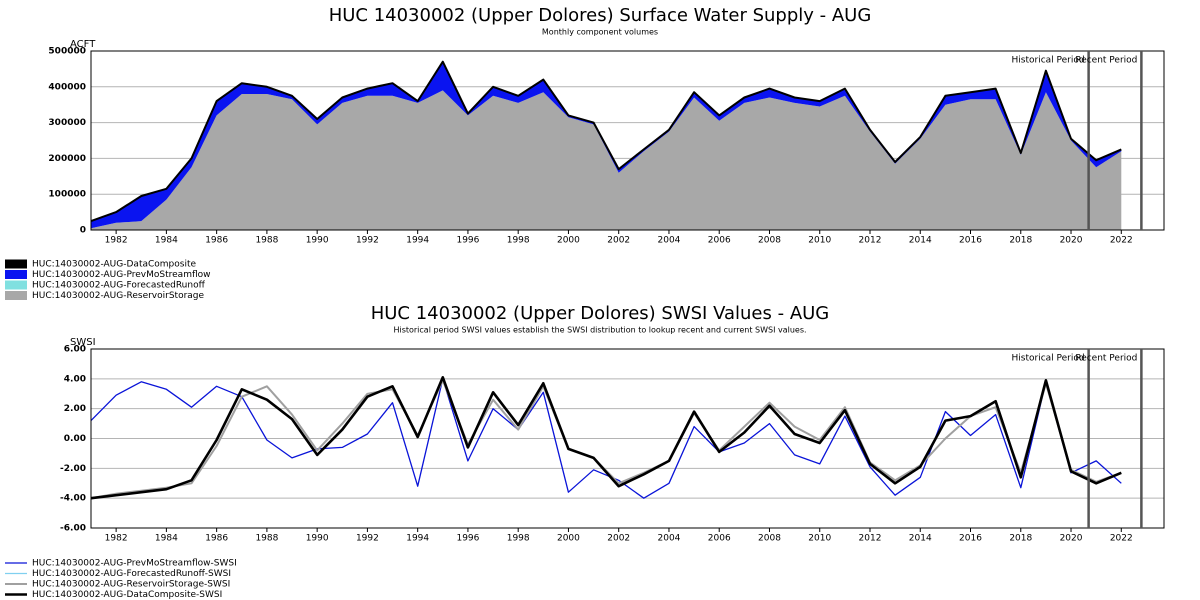  What do you see at coordinates (67, 123) in the screenshot?
I see `y-tick-label: 300000` at bounding box center [67, 123].